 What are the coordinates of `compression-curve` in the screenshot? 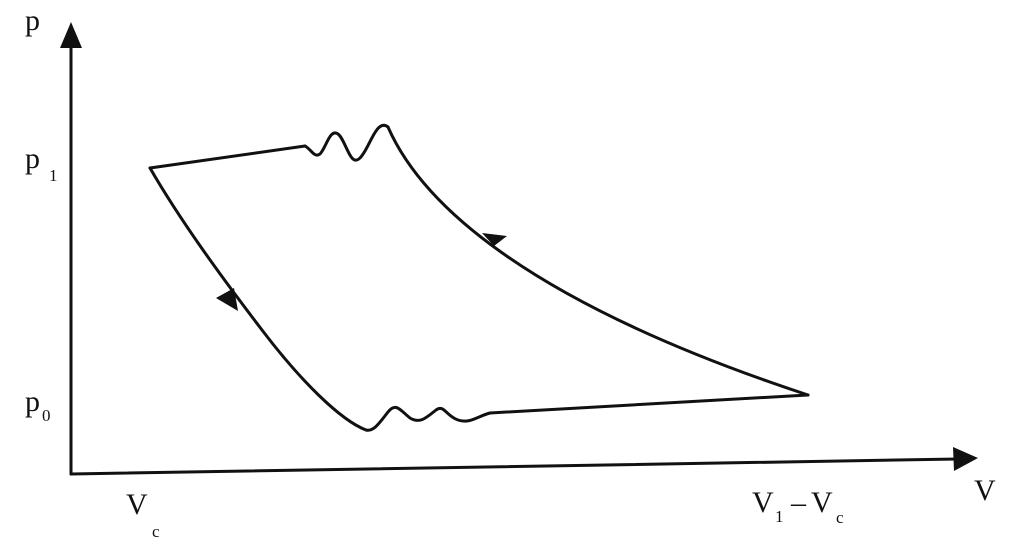 It's located at (258, 299).